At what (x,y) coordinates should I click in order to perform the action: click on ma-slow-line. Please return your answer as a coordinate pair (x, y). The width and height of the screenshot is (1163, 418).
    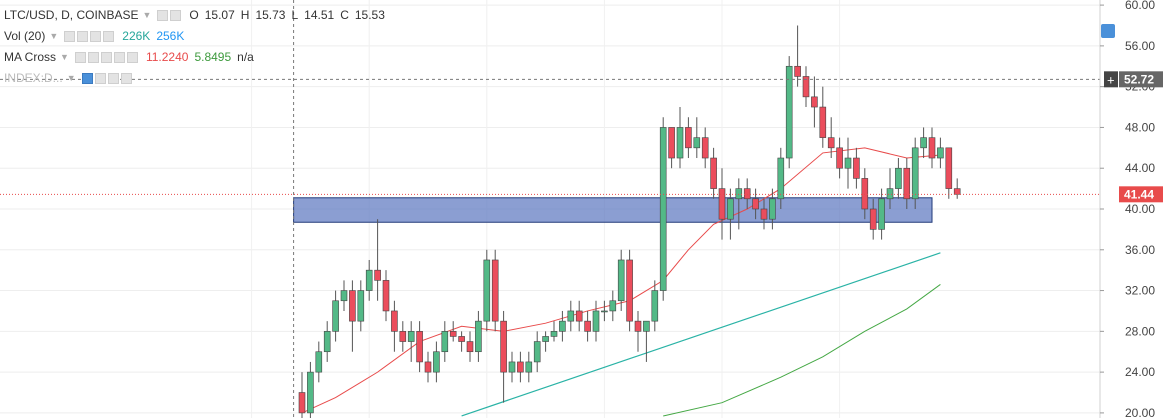
    Looking at the image, I should click on (802, 350).